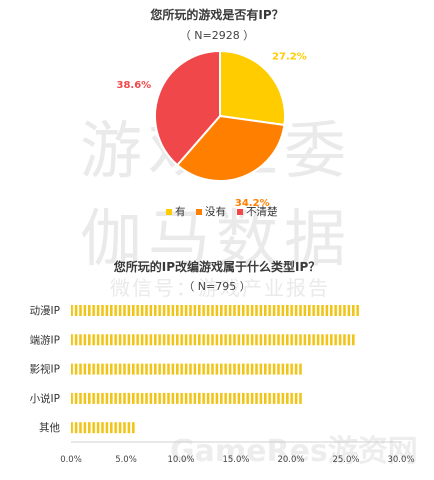  What do you see at coordinates (262, 211) in the screenshot?
I see `legend-label-2: 不清楚` at bounding box center [262, 211].